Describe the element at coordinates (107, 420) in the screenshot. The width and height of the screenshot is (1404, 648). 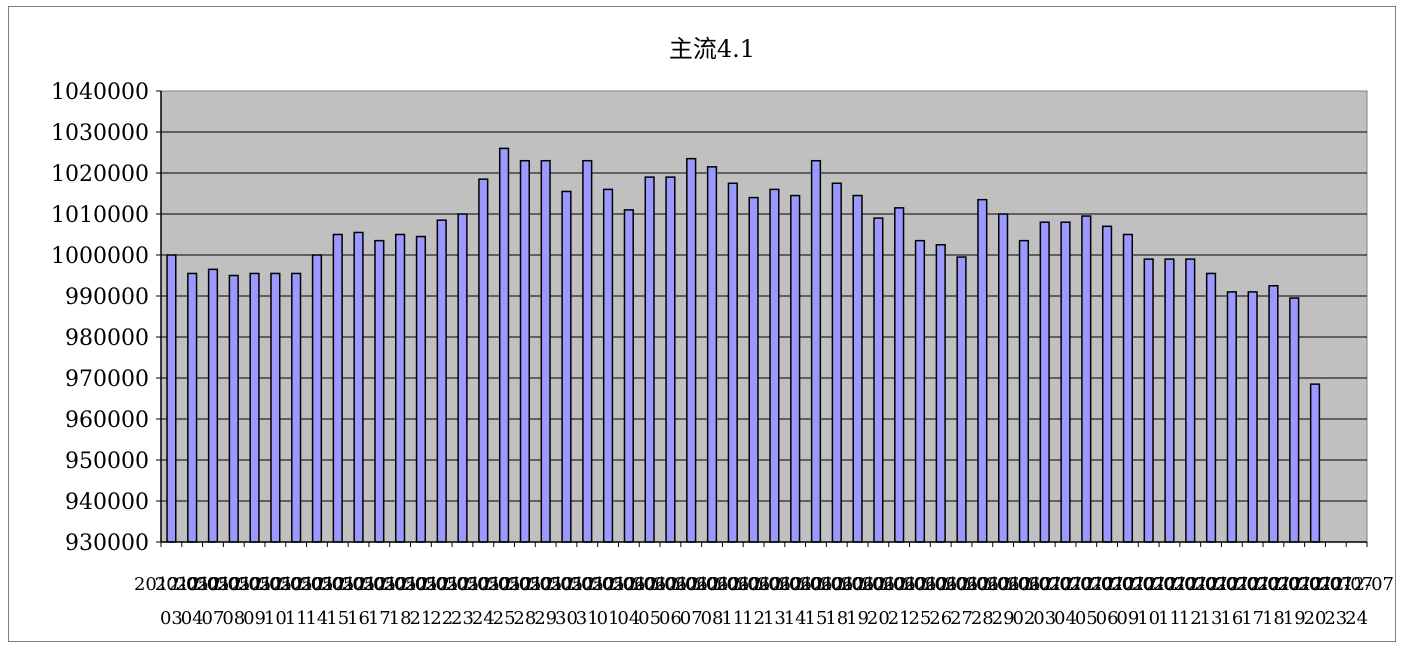
I see `y-tick-label: 960000` at that location.